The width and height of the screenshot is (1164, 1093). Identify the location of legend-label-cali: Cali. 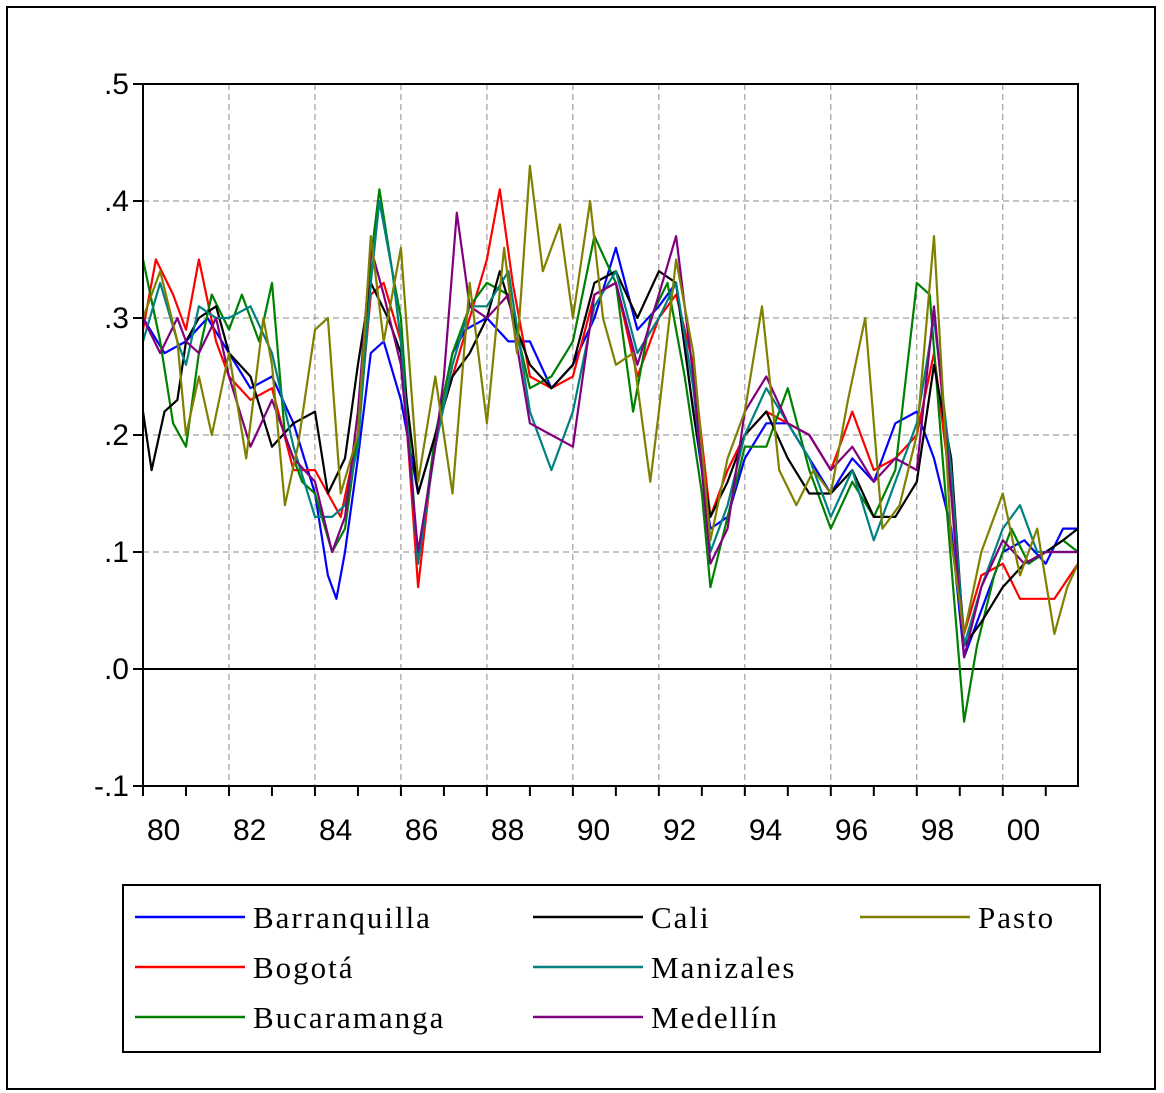
(681, 917).